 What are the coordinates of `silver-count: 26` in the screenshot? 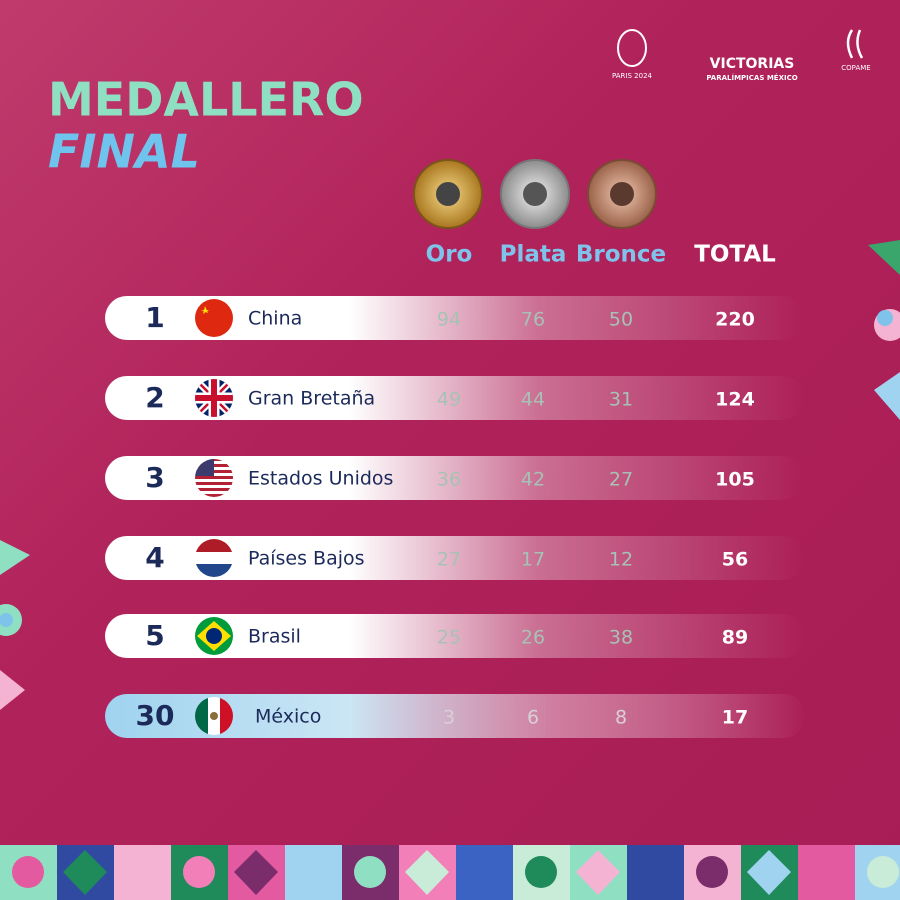 It's located at (533, 638).